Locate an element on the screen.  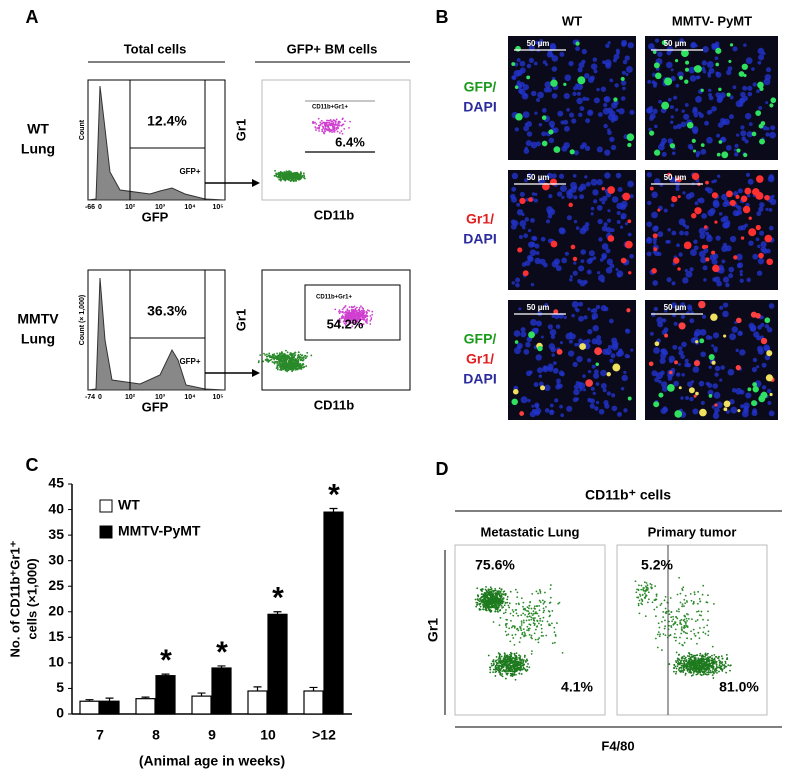
bar is located at coordinates (165, 695).